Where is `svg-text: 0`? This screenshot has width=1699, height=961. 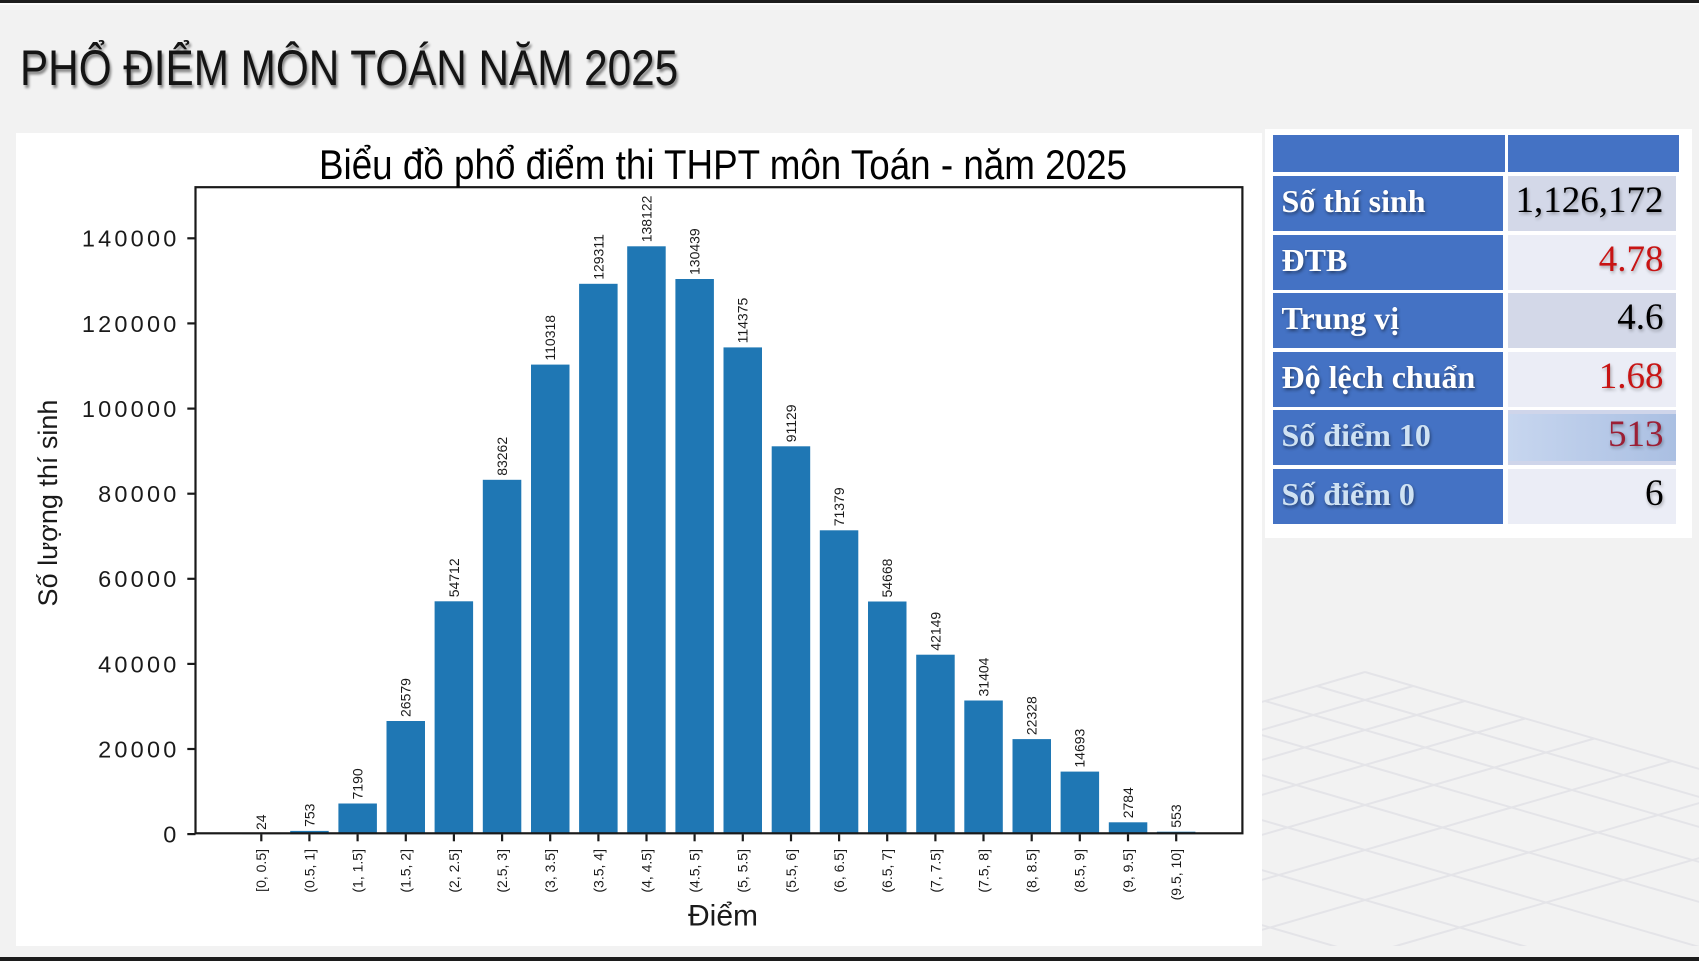
svg-text: 0 is located at coordinates (171, 835).